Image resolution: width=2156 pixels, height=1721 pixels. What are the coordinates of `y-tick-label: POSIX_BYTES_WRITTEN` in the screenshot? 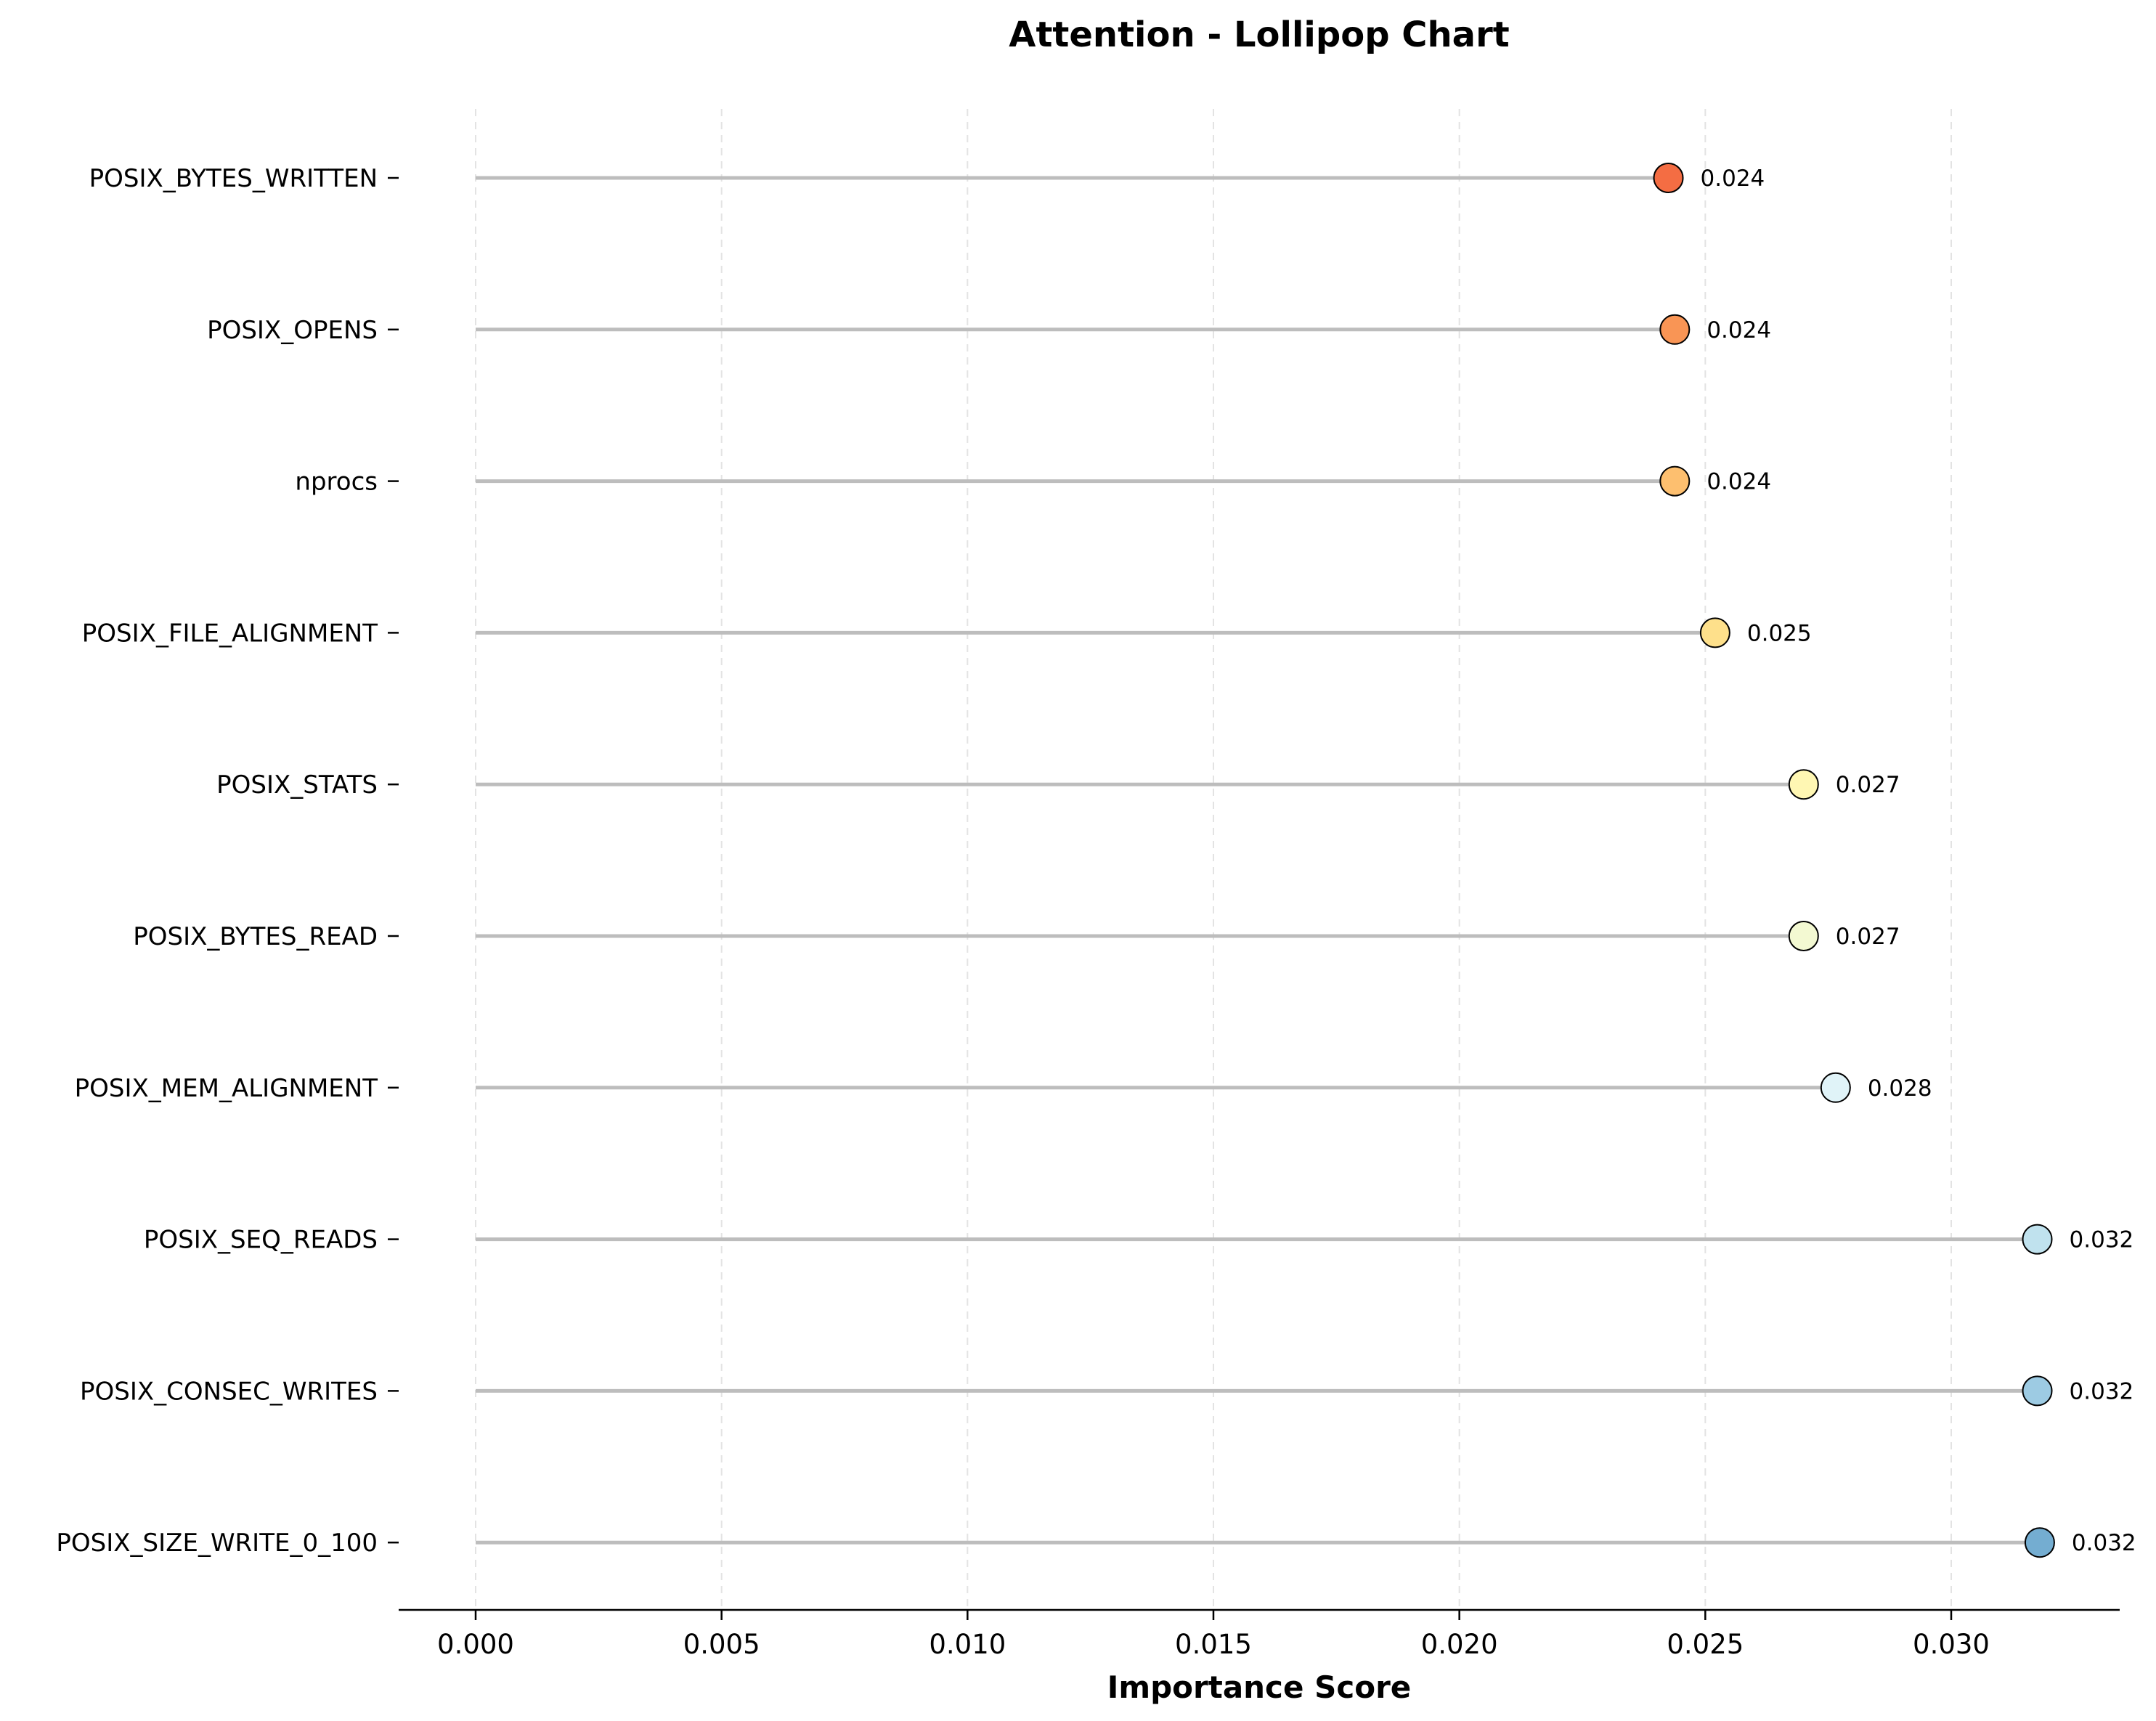 It's located at (233, 178).